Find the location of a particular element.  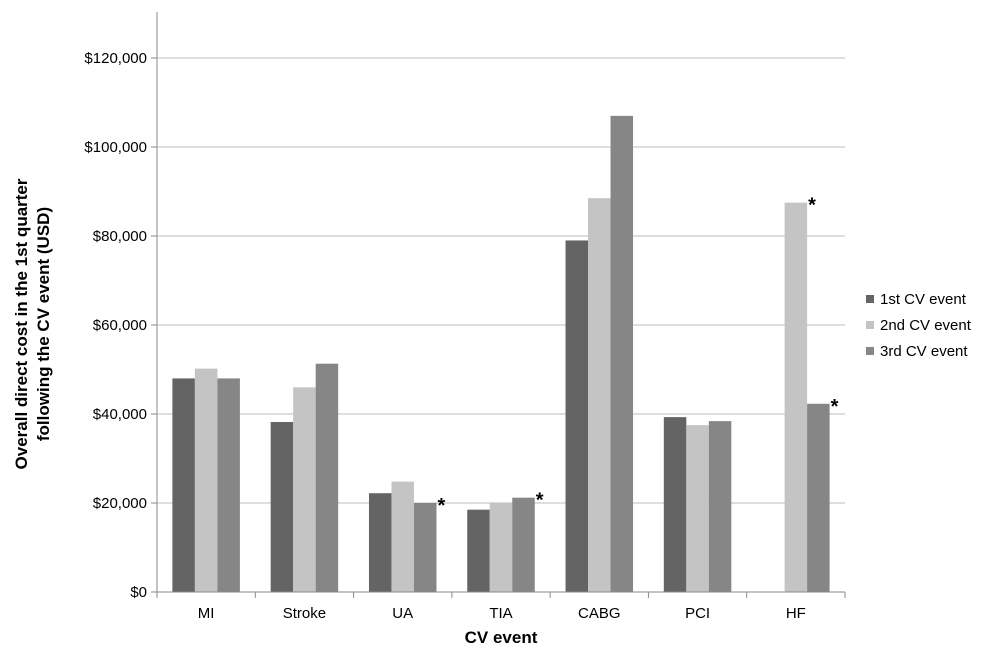

y-tick-label: $80,000 is located at coordinates (120, 236).